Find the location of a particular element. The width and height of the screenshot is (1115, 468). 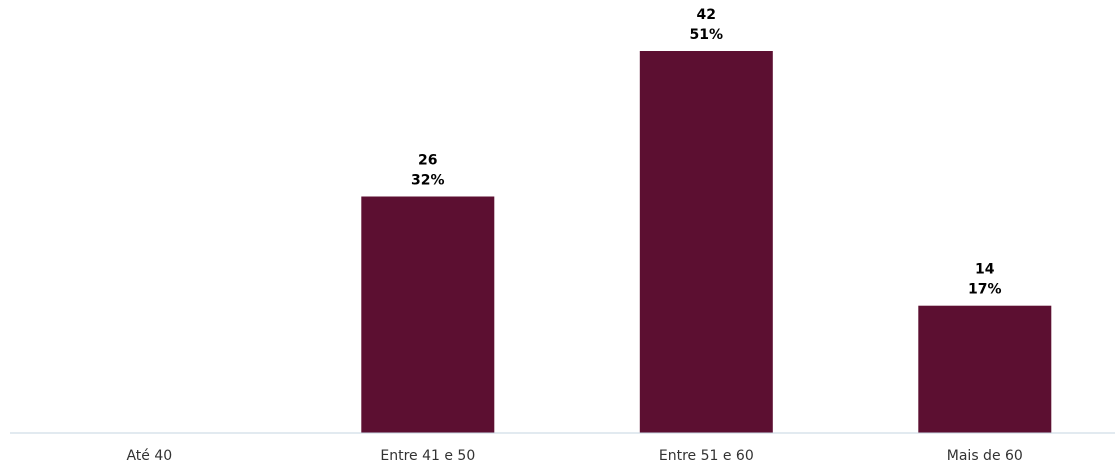

data-label-percent-3: 51% is located at coordinates (707, 35).